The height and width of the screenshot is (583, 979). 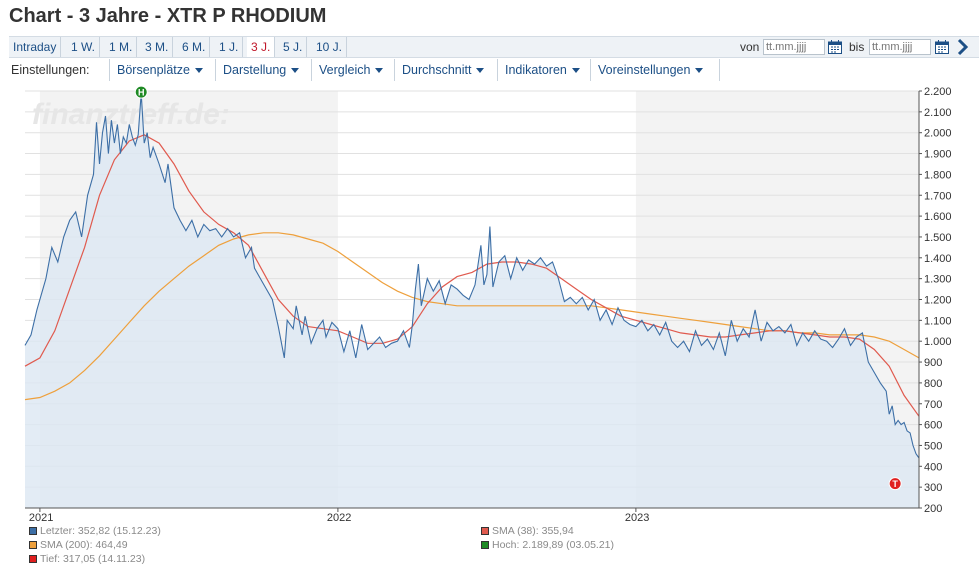 I want to click on range-intraday: Intraday, so click(x=35, y=47).